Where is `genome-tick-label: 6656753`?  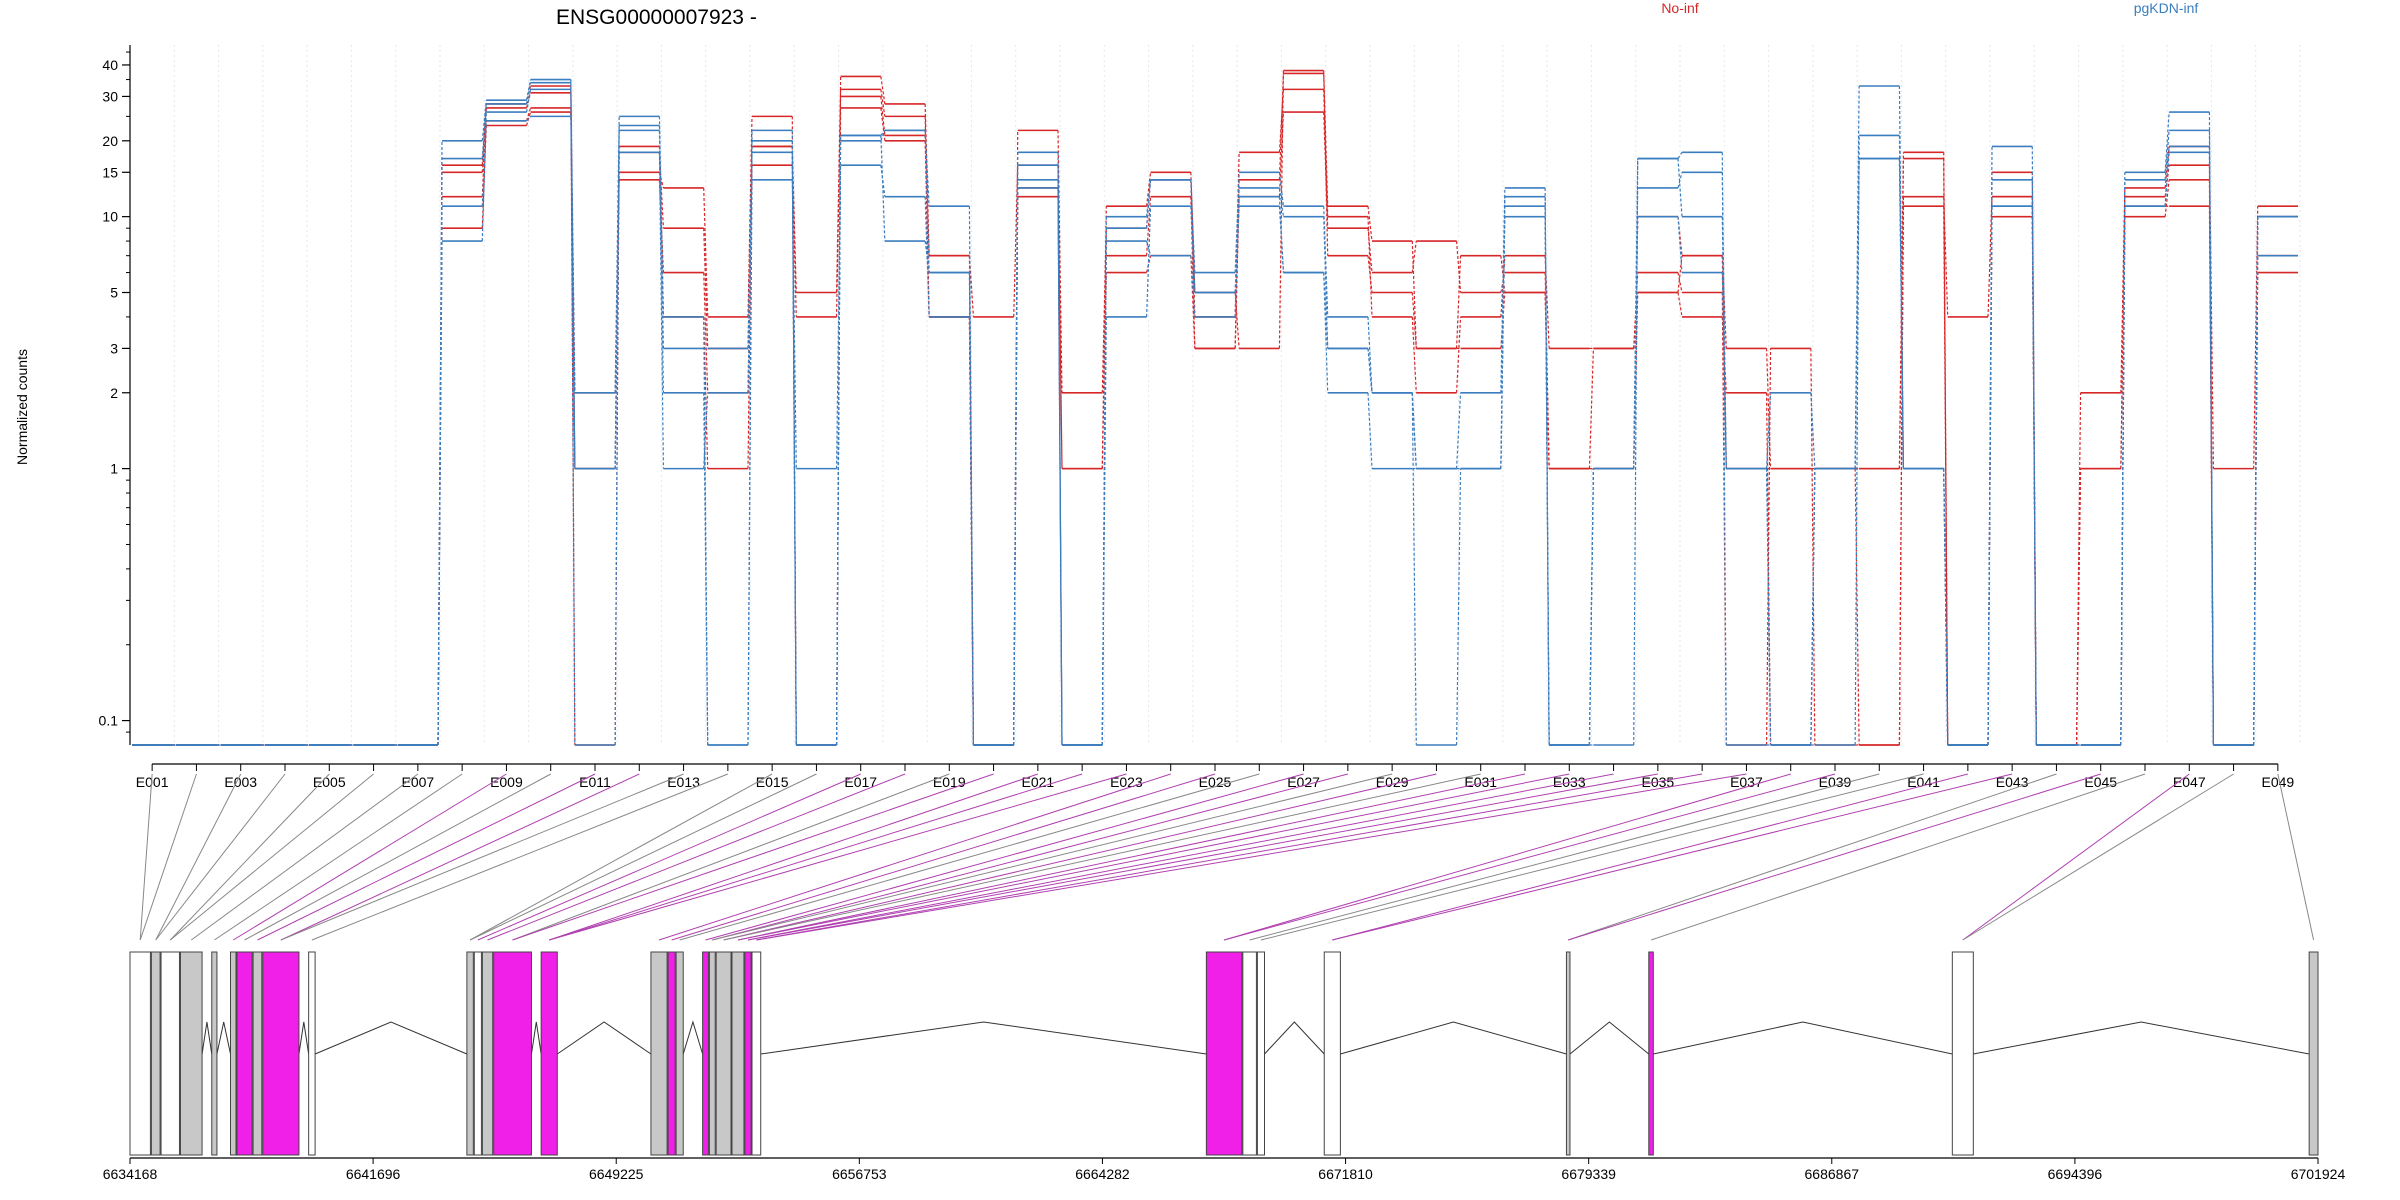
genome-tick-label: 6656753 is located at coordinates (859, 1174).